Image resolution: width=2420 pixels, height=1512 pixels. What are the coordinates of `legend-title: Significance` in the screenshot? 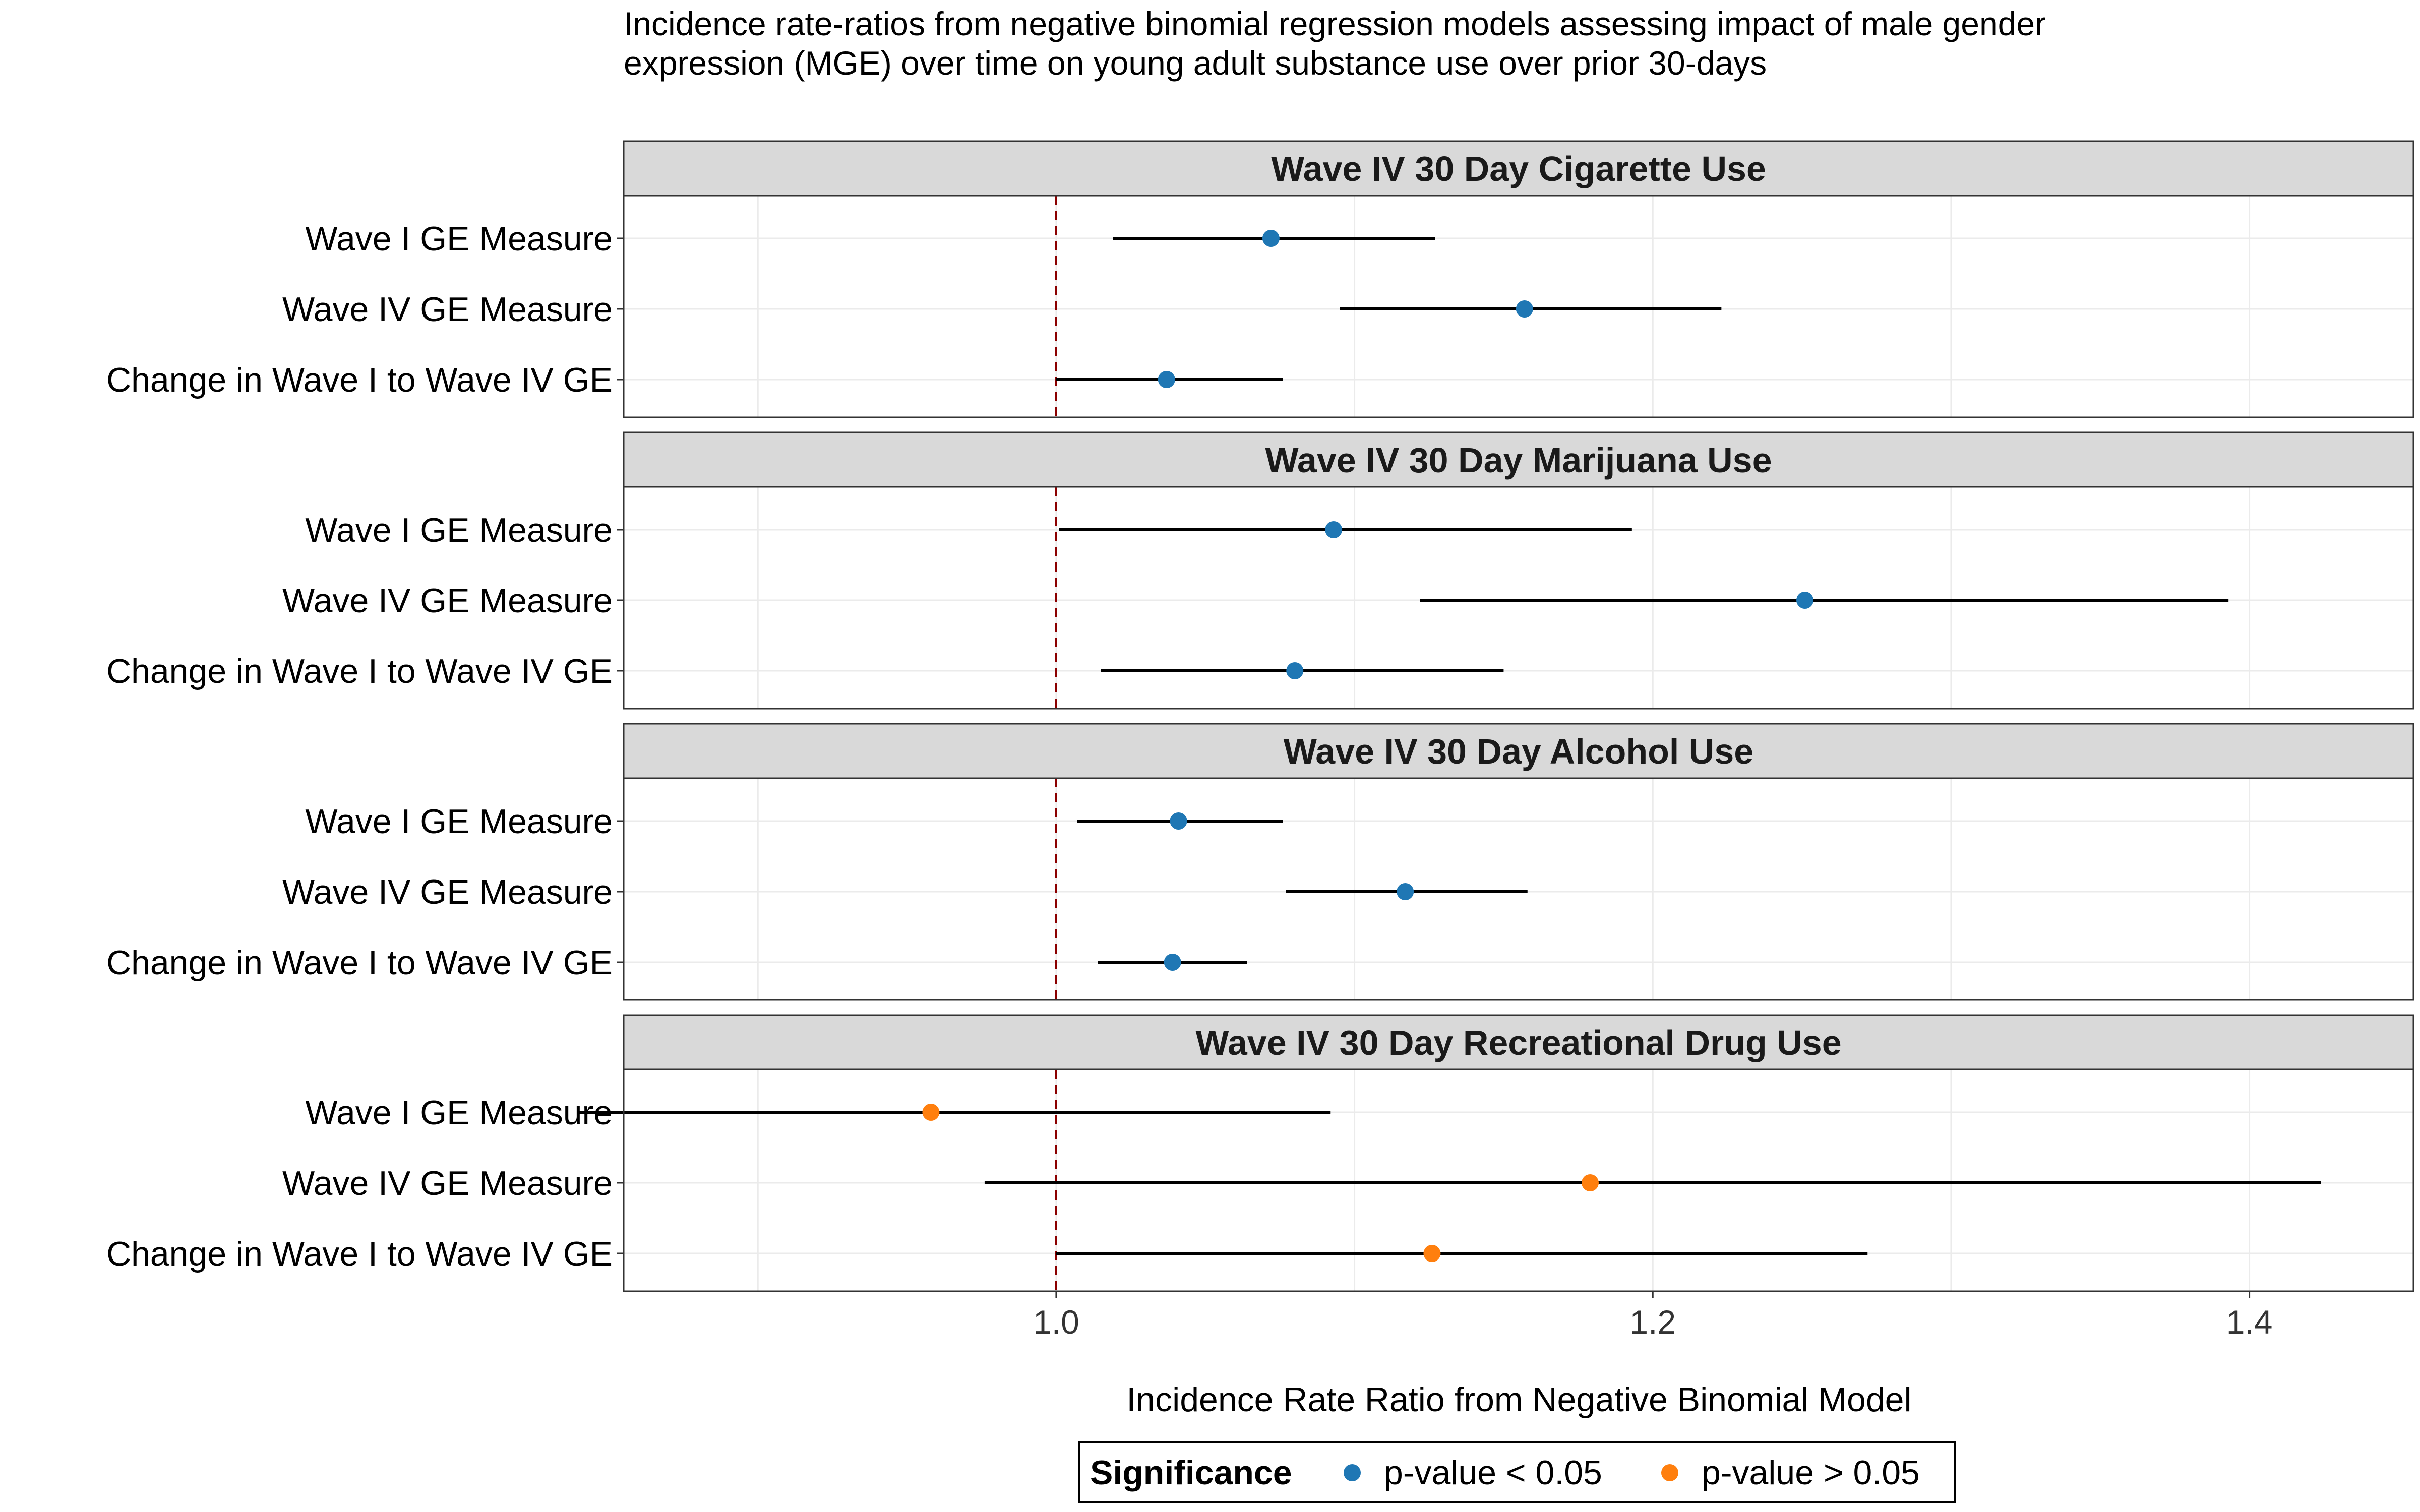 It's located at (1191, 1473).